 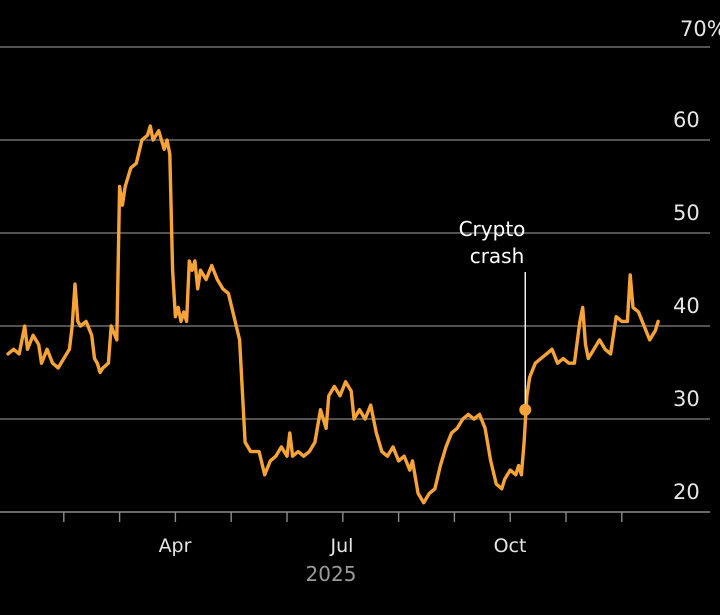 What do you see at coordinates (343, 517) in the screenshot?
I see `x-axis-ticks` at bounding box center [343, 517].